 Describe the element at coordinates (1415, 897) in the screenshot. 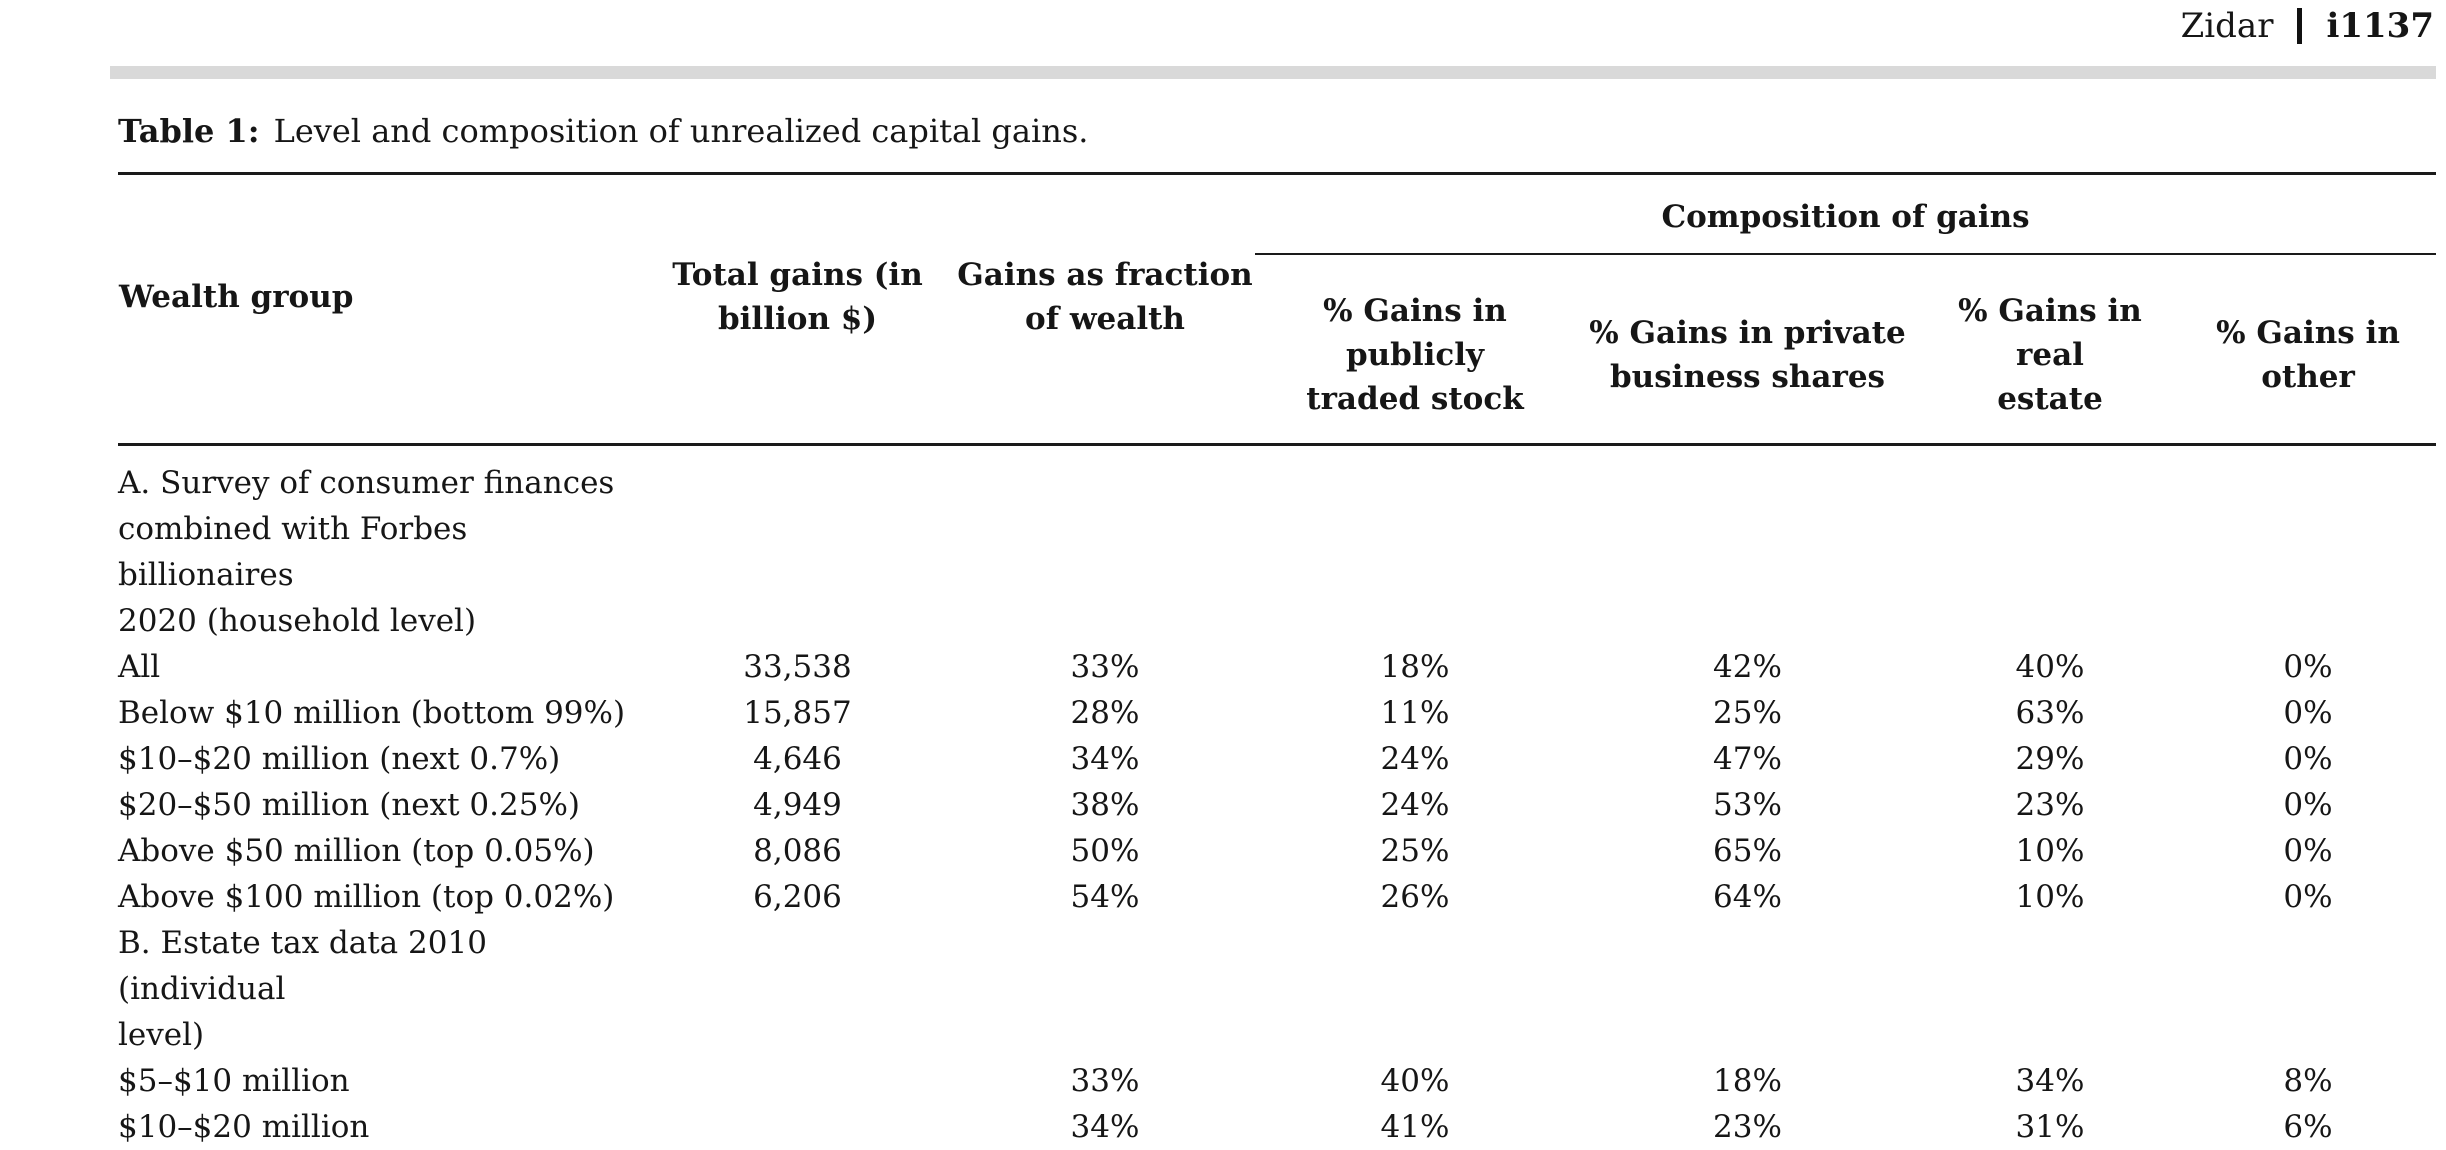

I see `cell-publicly-traded: 26%` at that location.